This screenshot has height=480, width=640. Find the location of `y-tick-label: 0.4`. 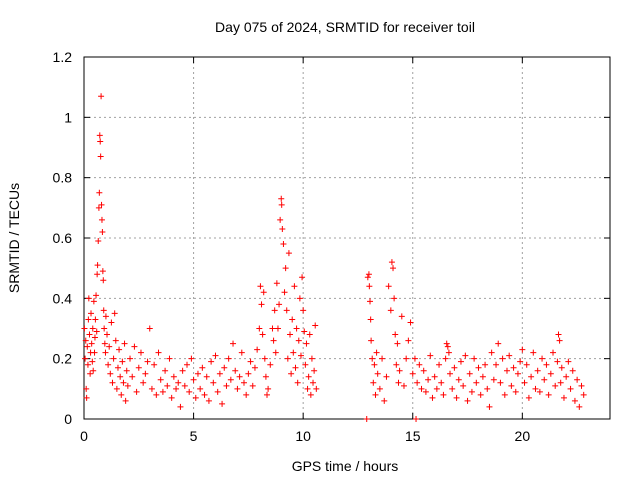

y-tick-label: 0.4 is located at coordinates (63, 298).